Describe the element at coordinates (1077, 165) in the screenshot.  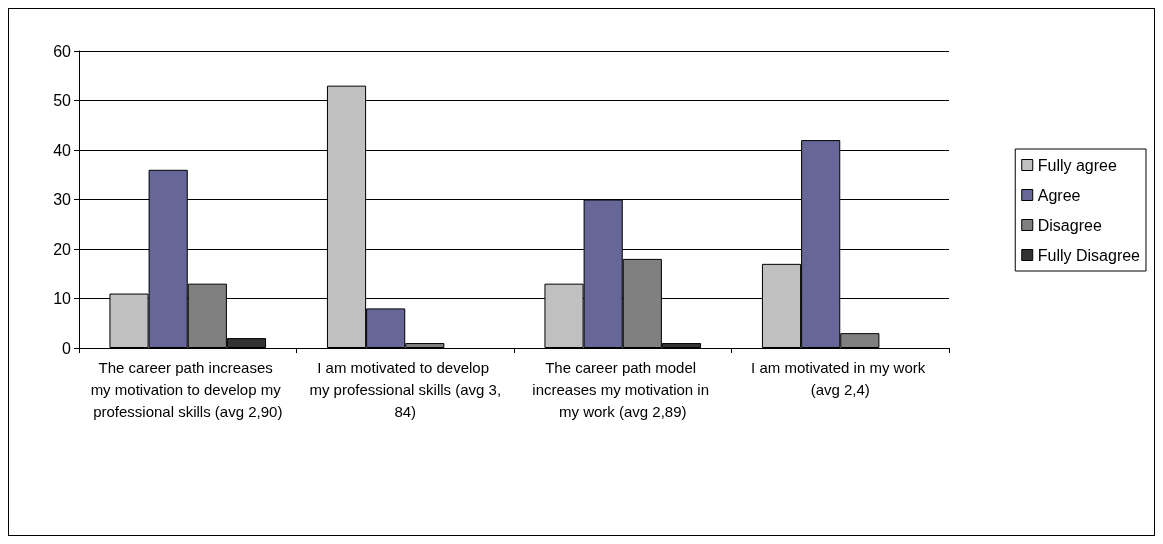
I see `legend-label: Fully agree` at that location.